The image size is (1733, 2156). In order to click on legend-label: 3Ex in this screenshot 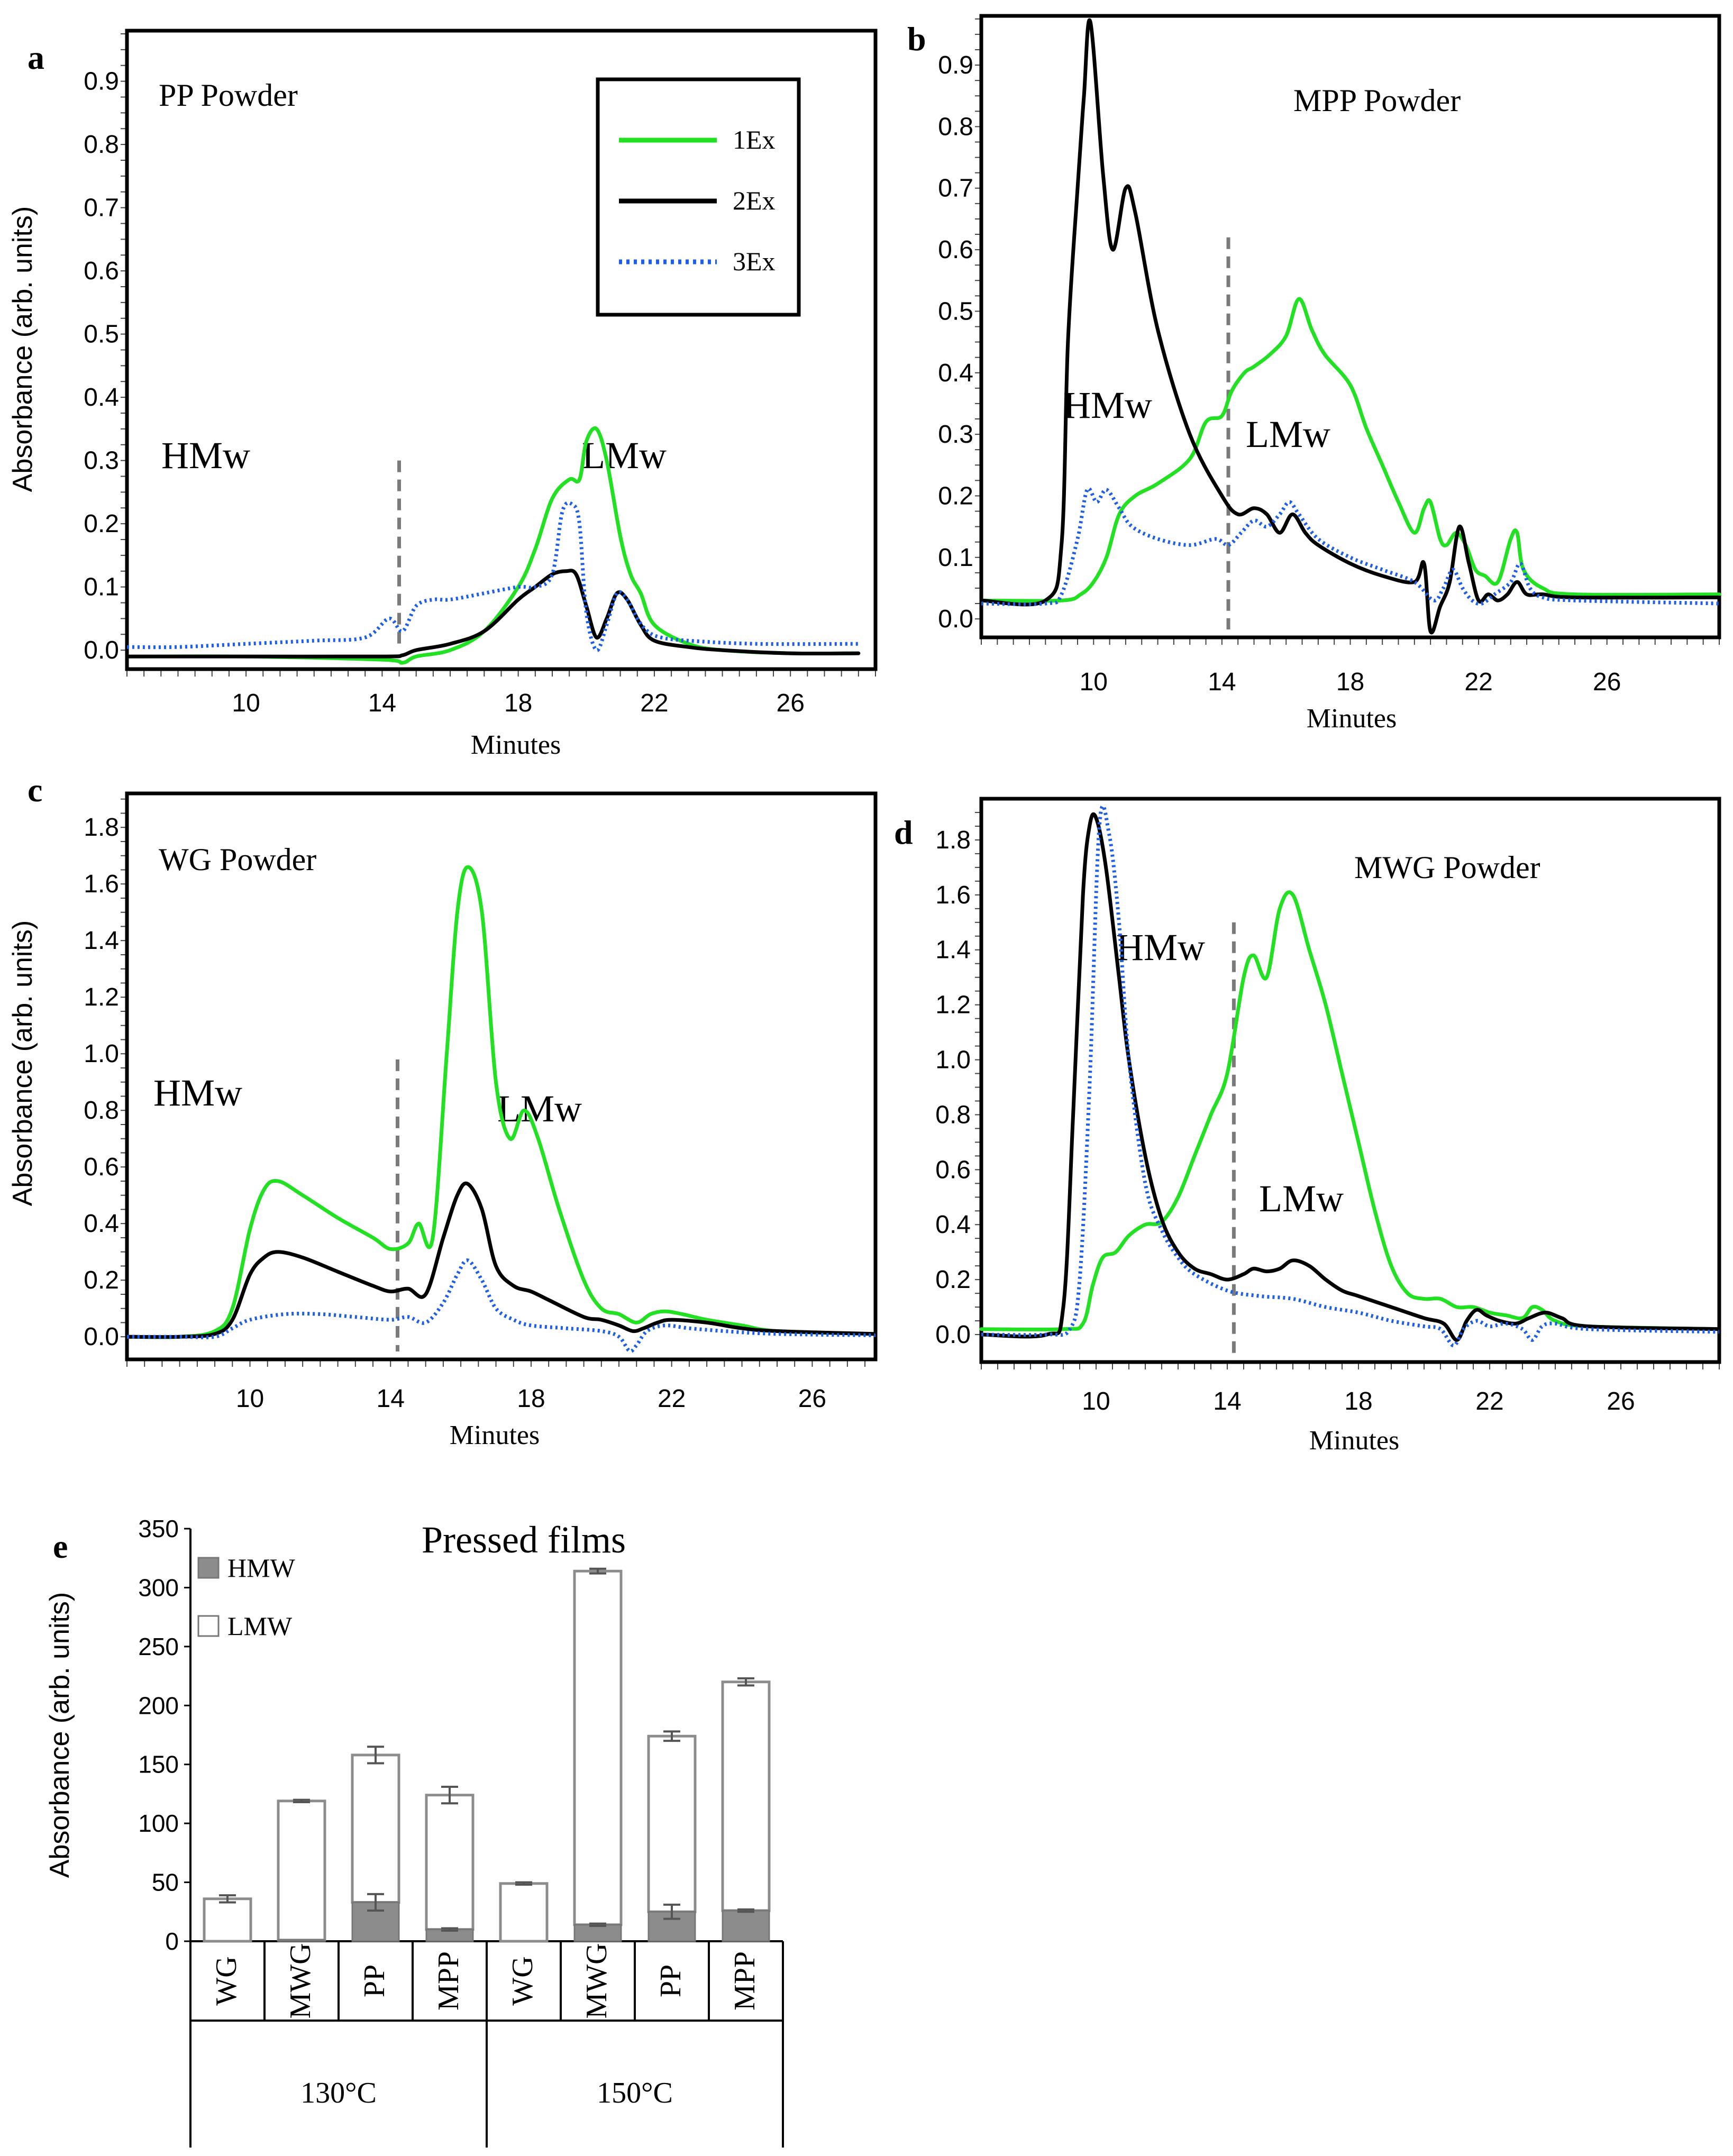, I will do `click(755, 261)`.